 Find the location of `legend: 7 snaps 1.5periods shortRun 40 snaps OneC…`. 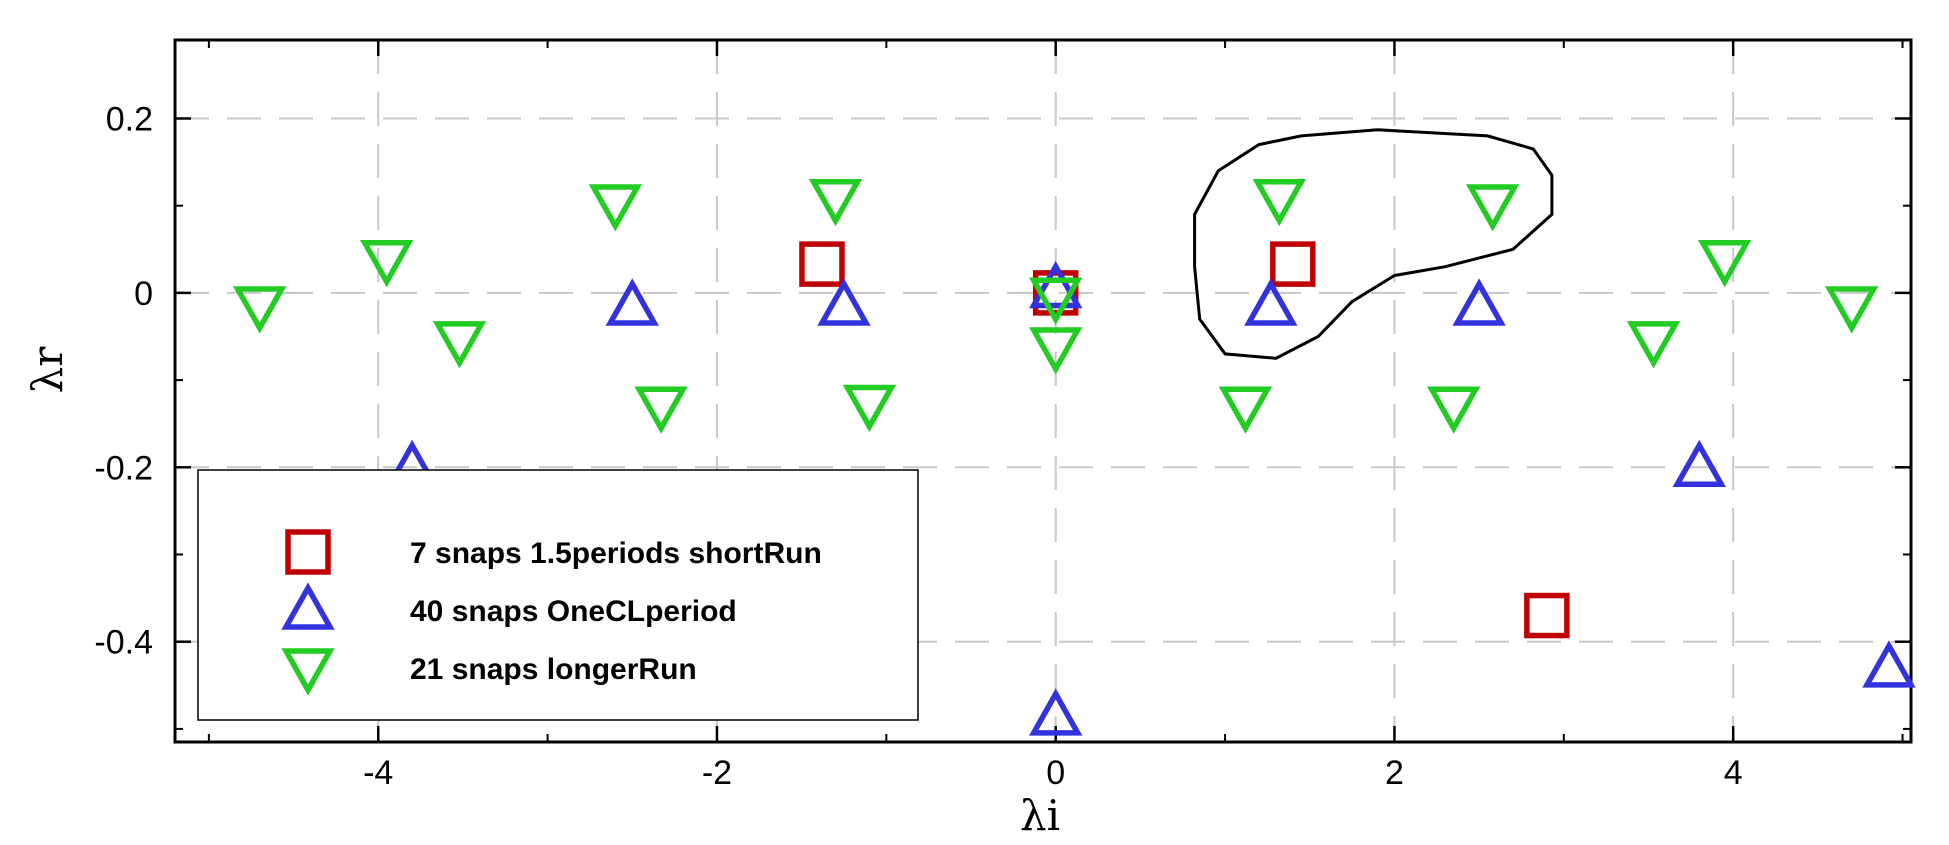

legend: 7 snaps 1.5periods shortRun 40 snaps OneC… is located at coordinates (558, 595).